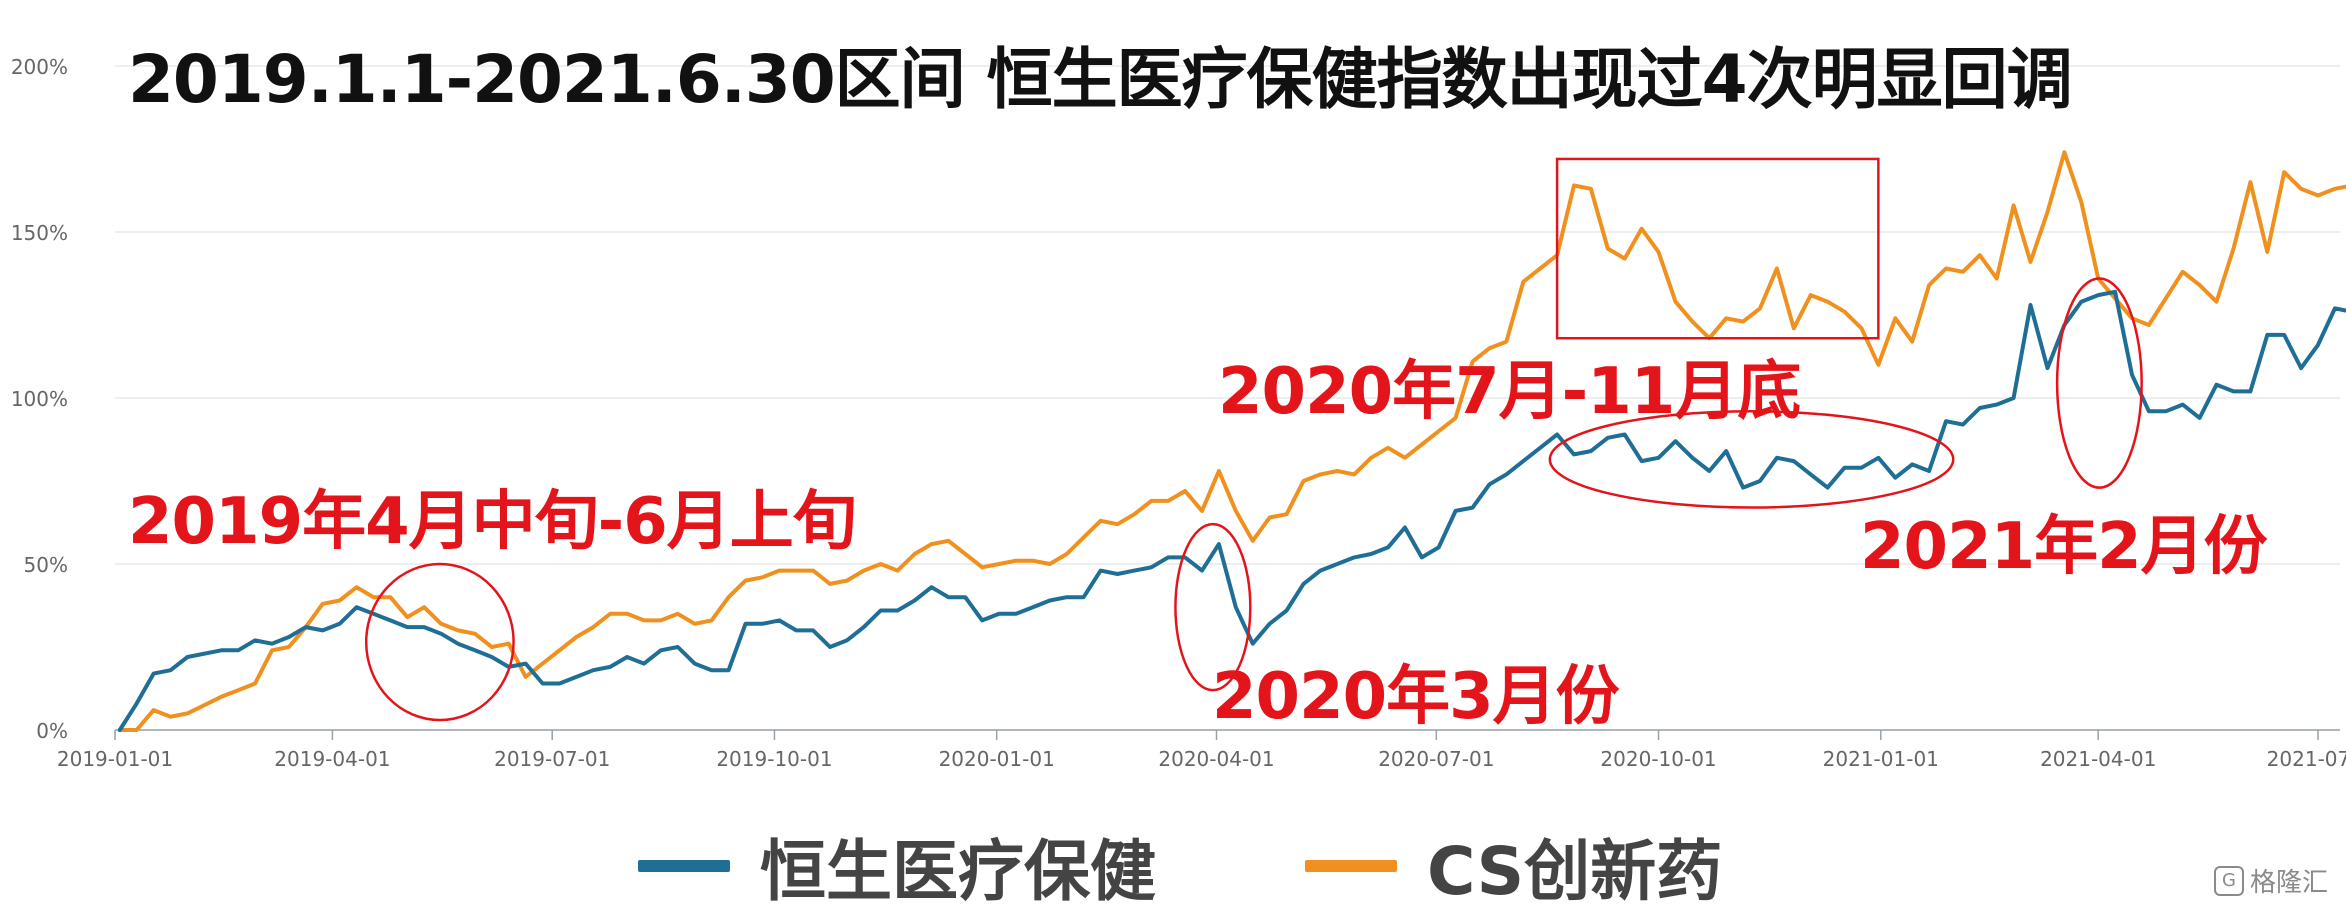 The height and width of the screenshot is (914, 2346). Describe the element at coordinates (1509, 392) in the screenshot. I see `annotation-2020-jul-nov: 2020年7月-11月底` at that location.